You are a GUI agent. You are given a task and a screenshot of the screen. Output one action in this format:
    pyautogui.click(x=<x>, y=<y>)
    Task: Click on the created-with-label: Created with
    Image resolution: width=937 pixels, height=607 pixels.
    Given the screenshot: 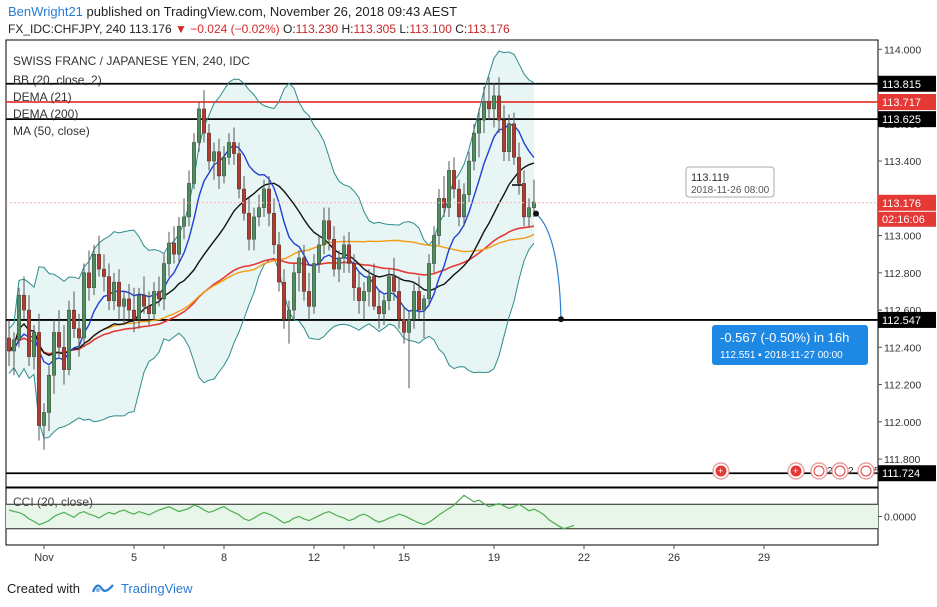 What is the action you would take?
    pyautogui.click(x=43, y=588)
    